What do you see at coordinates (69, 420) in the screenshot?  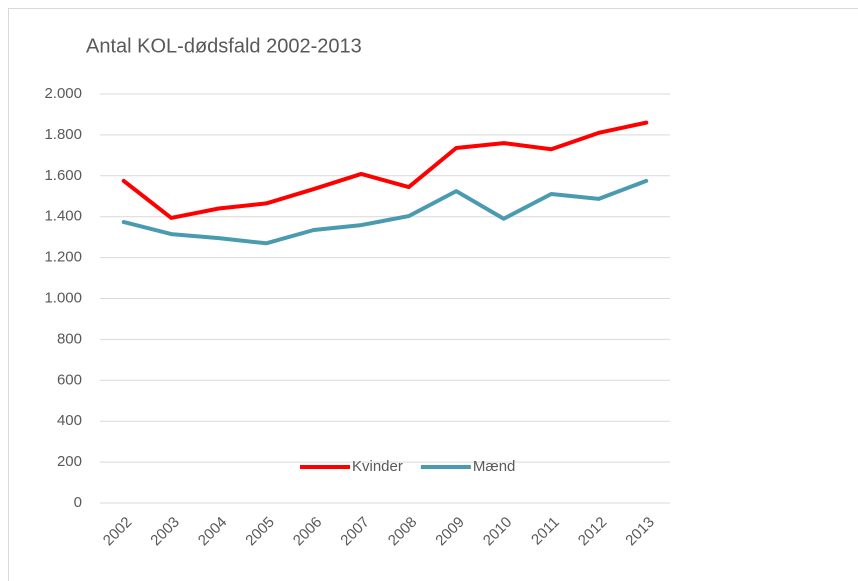 I see `y-tick-label: 400` at bounding box center [69, 420].